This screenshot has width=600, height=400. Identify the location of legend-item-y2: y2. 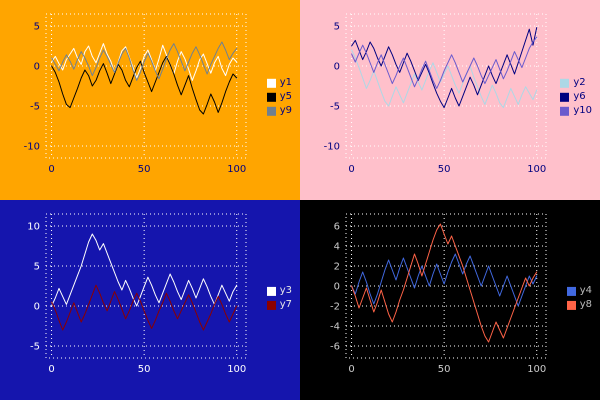
(576, 83).